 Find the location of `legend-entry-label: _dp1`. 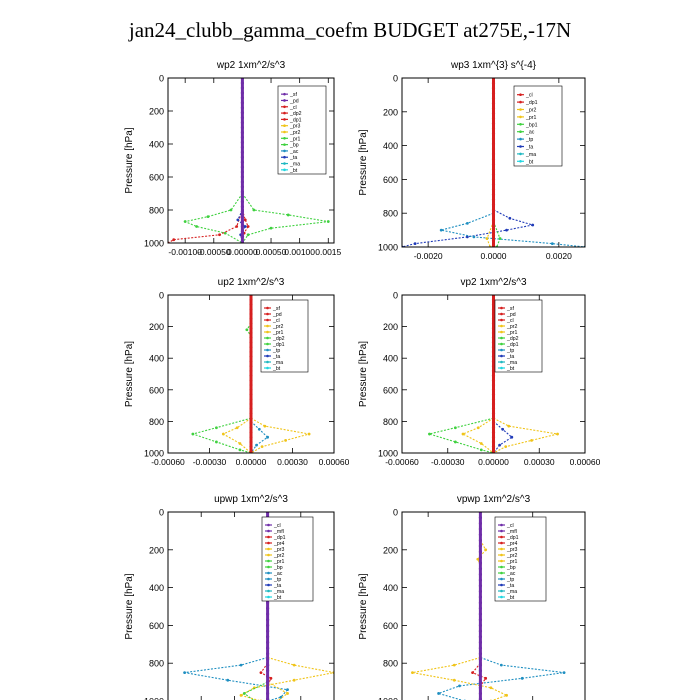

legend-entry-label: _dp1 is located at coordinates (278, 345).